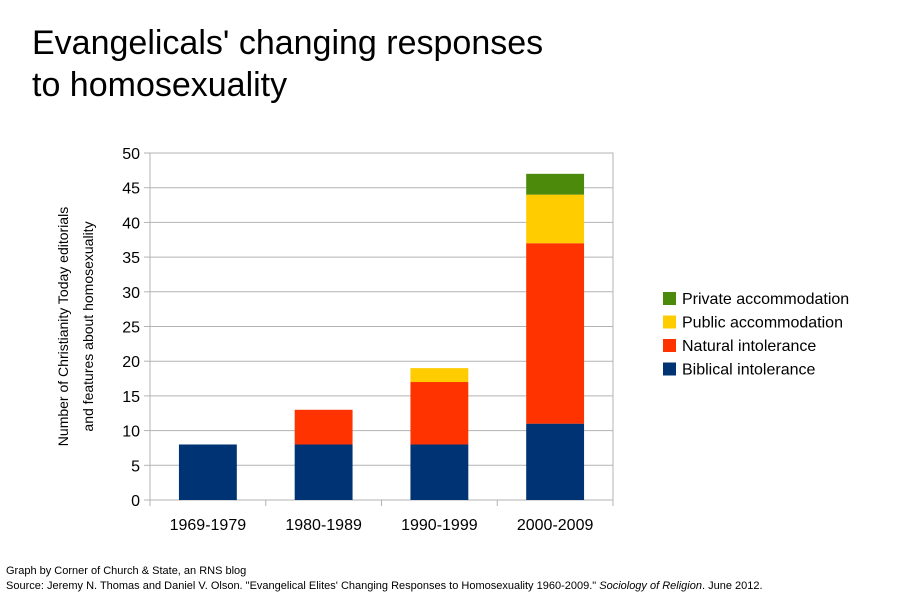  Describe the element at coordinates (131, 328) in the screenshot. I see `y-tick-label: 25` at that location.